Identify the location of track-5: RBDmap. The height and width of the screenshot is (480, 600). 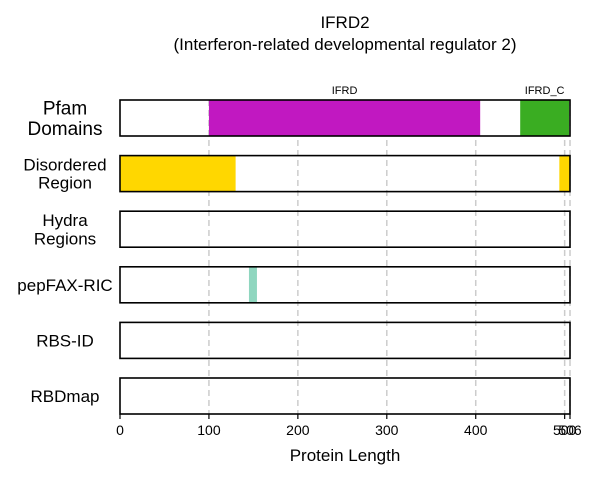
(301, 396).